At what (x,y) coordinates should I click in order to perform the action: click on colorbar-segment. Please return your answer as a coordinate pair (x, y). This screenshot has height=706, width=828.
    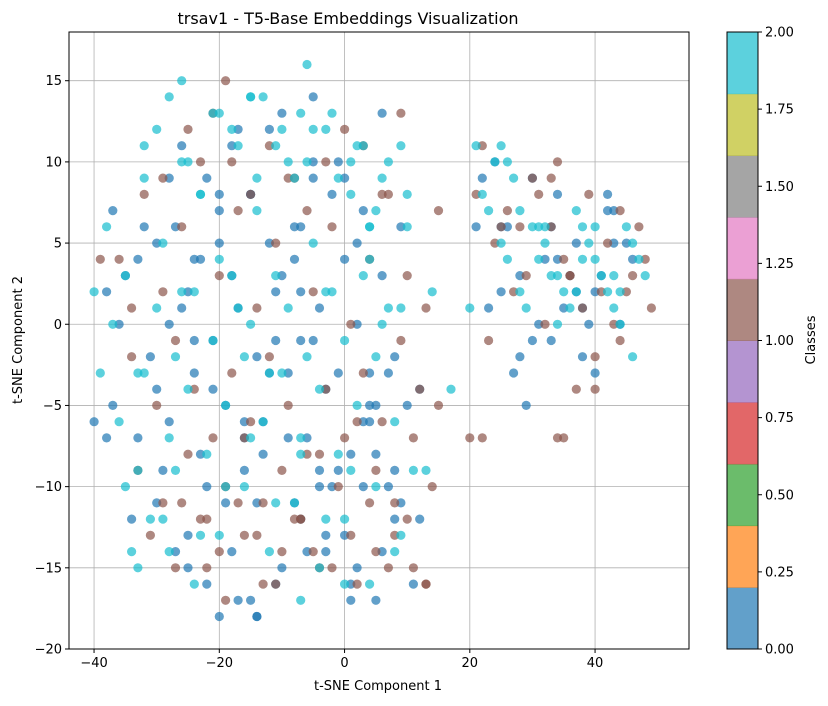
    Looking at the image, I should click on (742, 433).